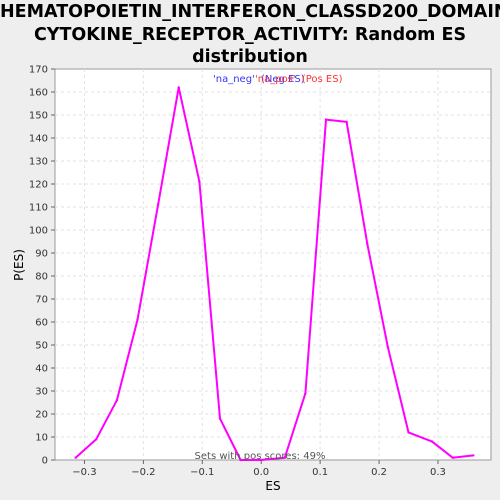 This screenshot has width=500, height=500. Describe the element at coordinates (38, 231) in the screenshot. I see `y-tick-label: 100` at that location.